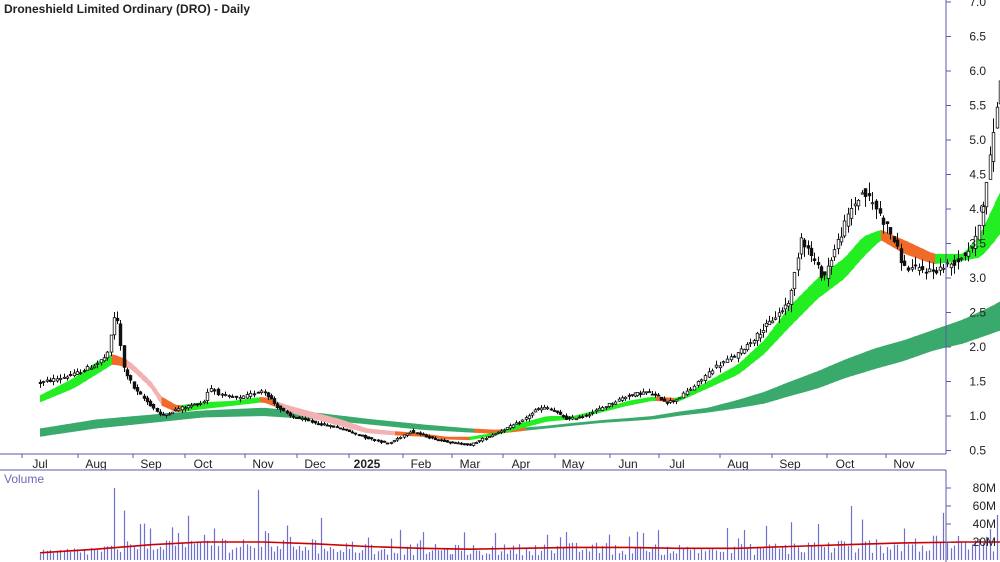  Describe the element at coordinates (314, 464) in the screenshot. I see `x-tick-label: Dec` at that location.